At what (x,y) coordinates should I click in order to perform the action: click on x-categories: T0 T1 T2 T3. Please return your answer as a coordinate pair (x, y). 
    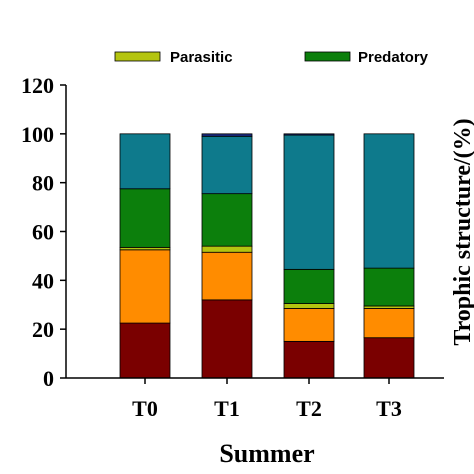
    Looking at the image, I should click on (267, 399).